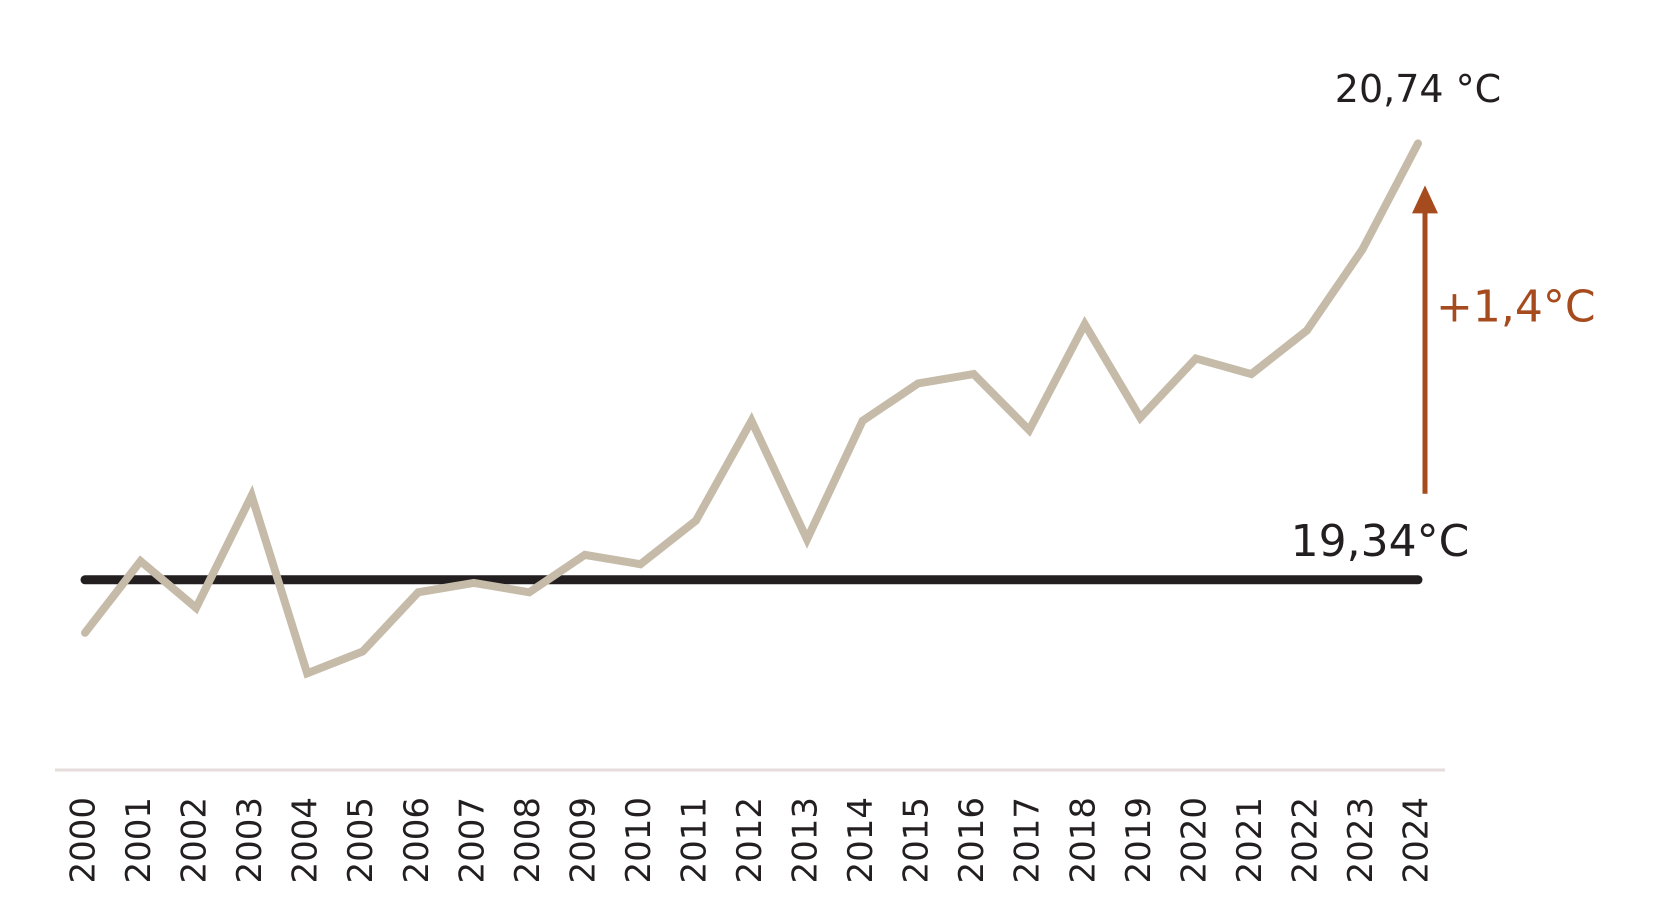 The image size is (1668, 908). Describe the element at coordinates (917, 840) in the screenshot. I see `x-tick-label: 2015` at that location.